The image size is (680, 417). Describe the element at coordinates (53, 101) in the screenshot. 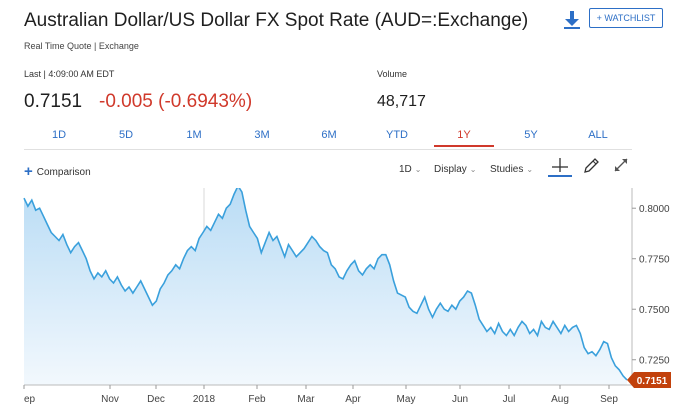

I see `last-price: 0.7151` at that location.